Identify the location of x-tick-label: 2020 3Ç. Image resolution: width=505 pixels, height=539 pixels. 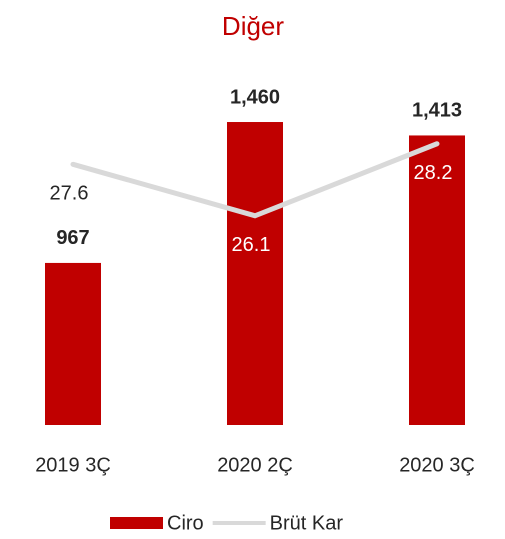
(437, 465).